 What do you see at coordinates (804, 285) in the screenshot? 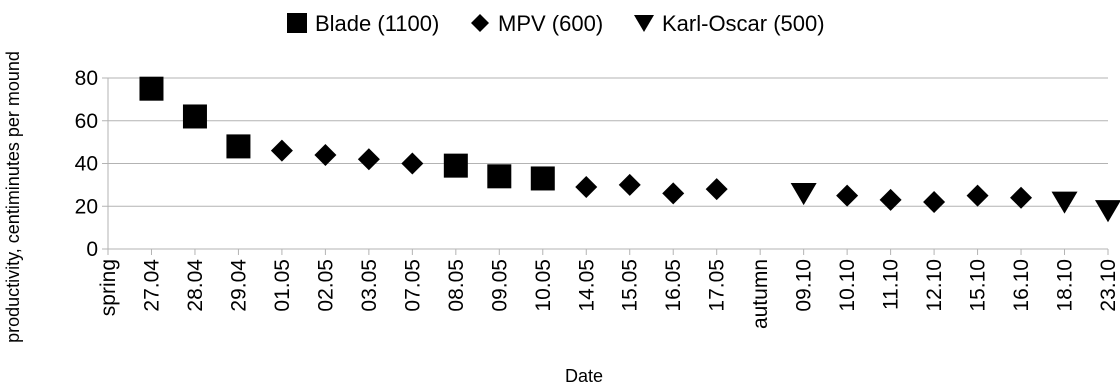
I see `x-tick-label: 09.10` at bounding box center [804, 285].